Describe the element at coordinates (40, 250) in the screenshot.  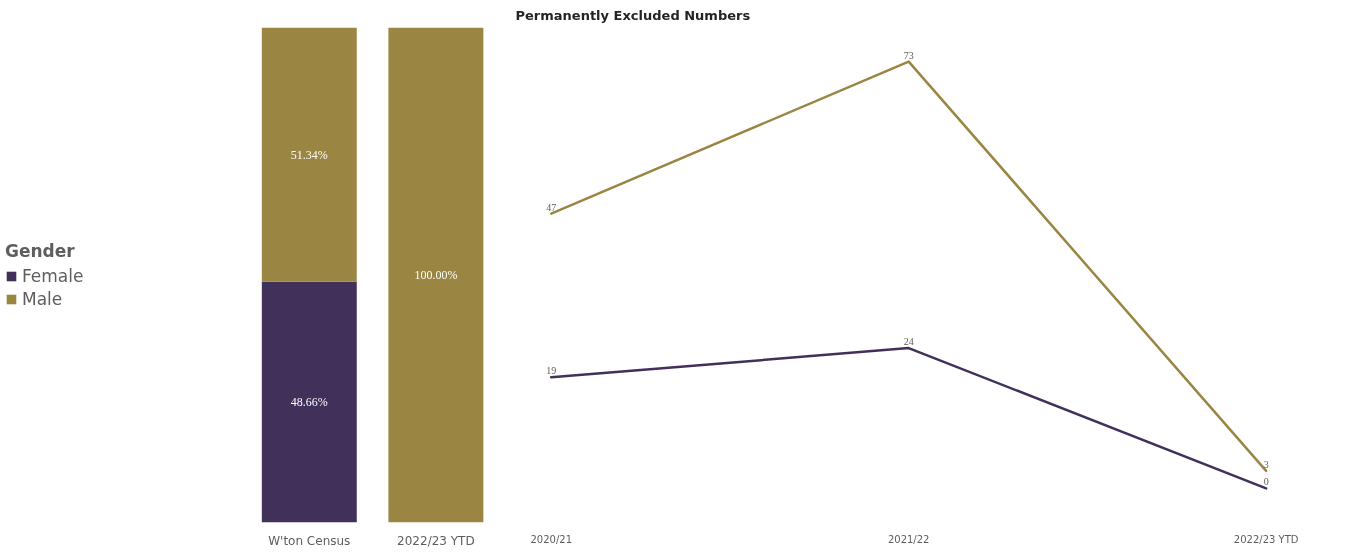
I see `legend-title: Gender` at that location.